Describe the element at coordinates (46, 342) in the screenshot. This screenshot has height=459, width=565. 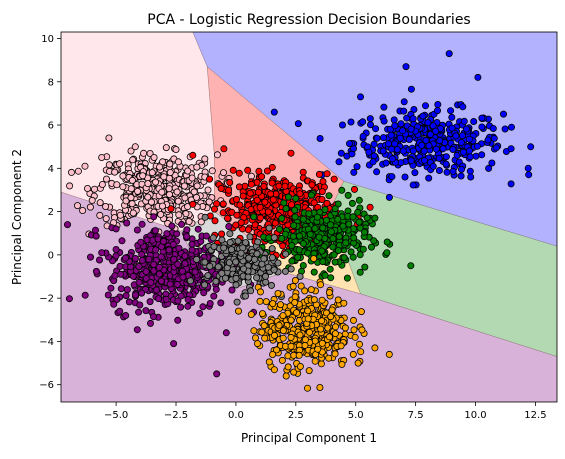
I see `y-tick-label: −4` at that location.